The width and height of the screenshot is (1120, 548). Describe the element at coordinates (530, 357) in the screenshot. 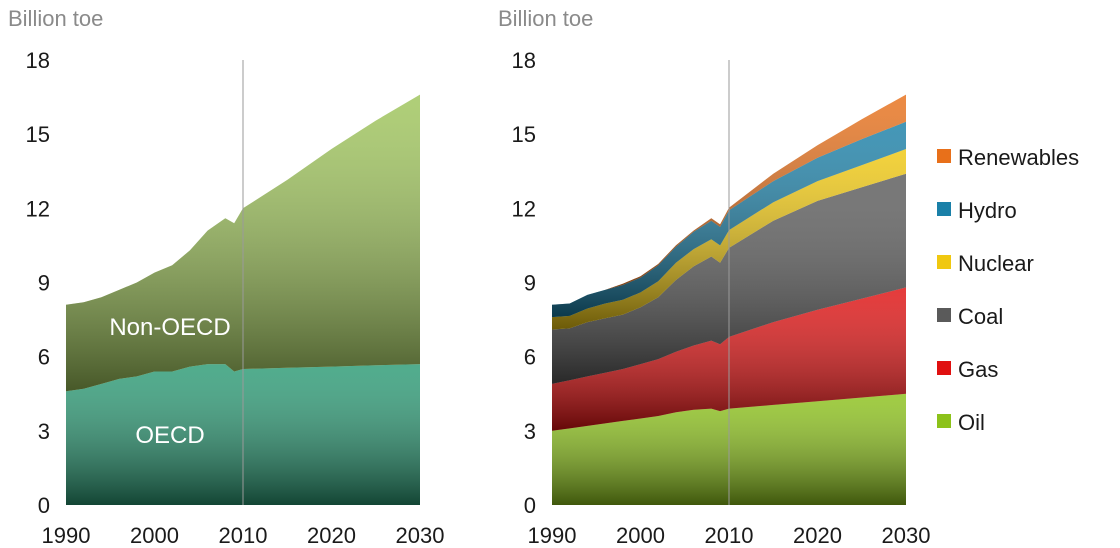

I see `right-y-tick-6: 6` at that location.